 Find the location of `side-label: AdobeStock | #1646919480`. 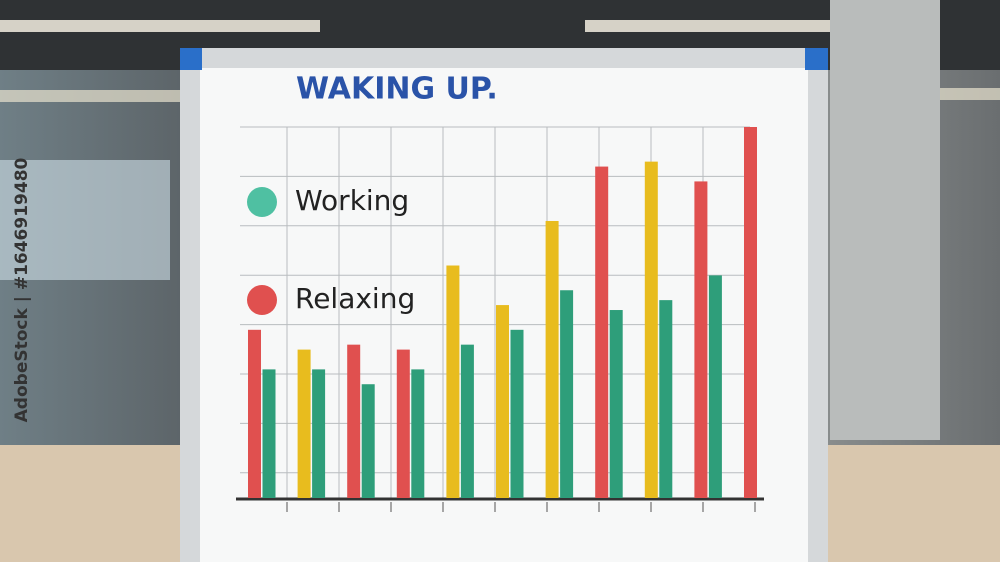

side-label: AdobeStock | #1646919480 is located at coordinates (22, 289).